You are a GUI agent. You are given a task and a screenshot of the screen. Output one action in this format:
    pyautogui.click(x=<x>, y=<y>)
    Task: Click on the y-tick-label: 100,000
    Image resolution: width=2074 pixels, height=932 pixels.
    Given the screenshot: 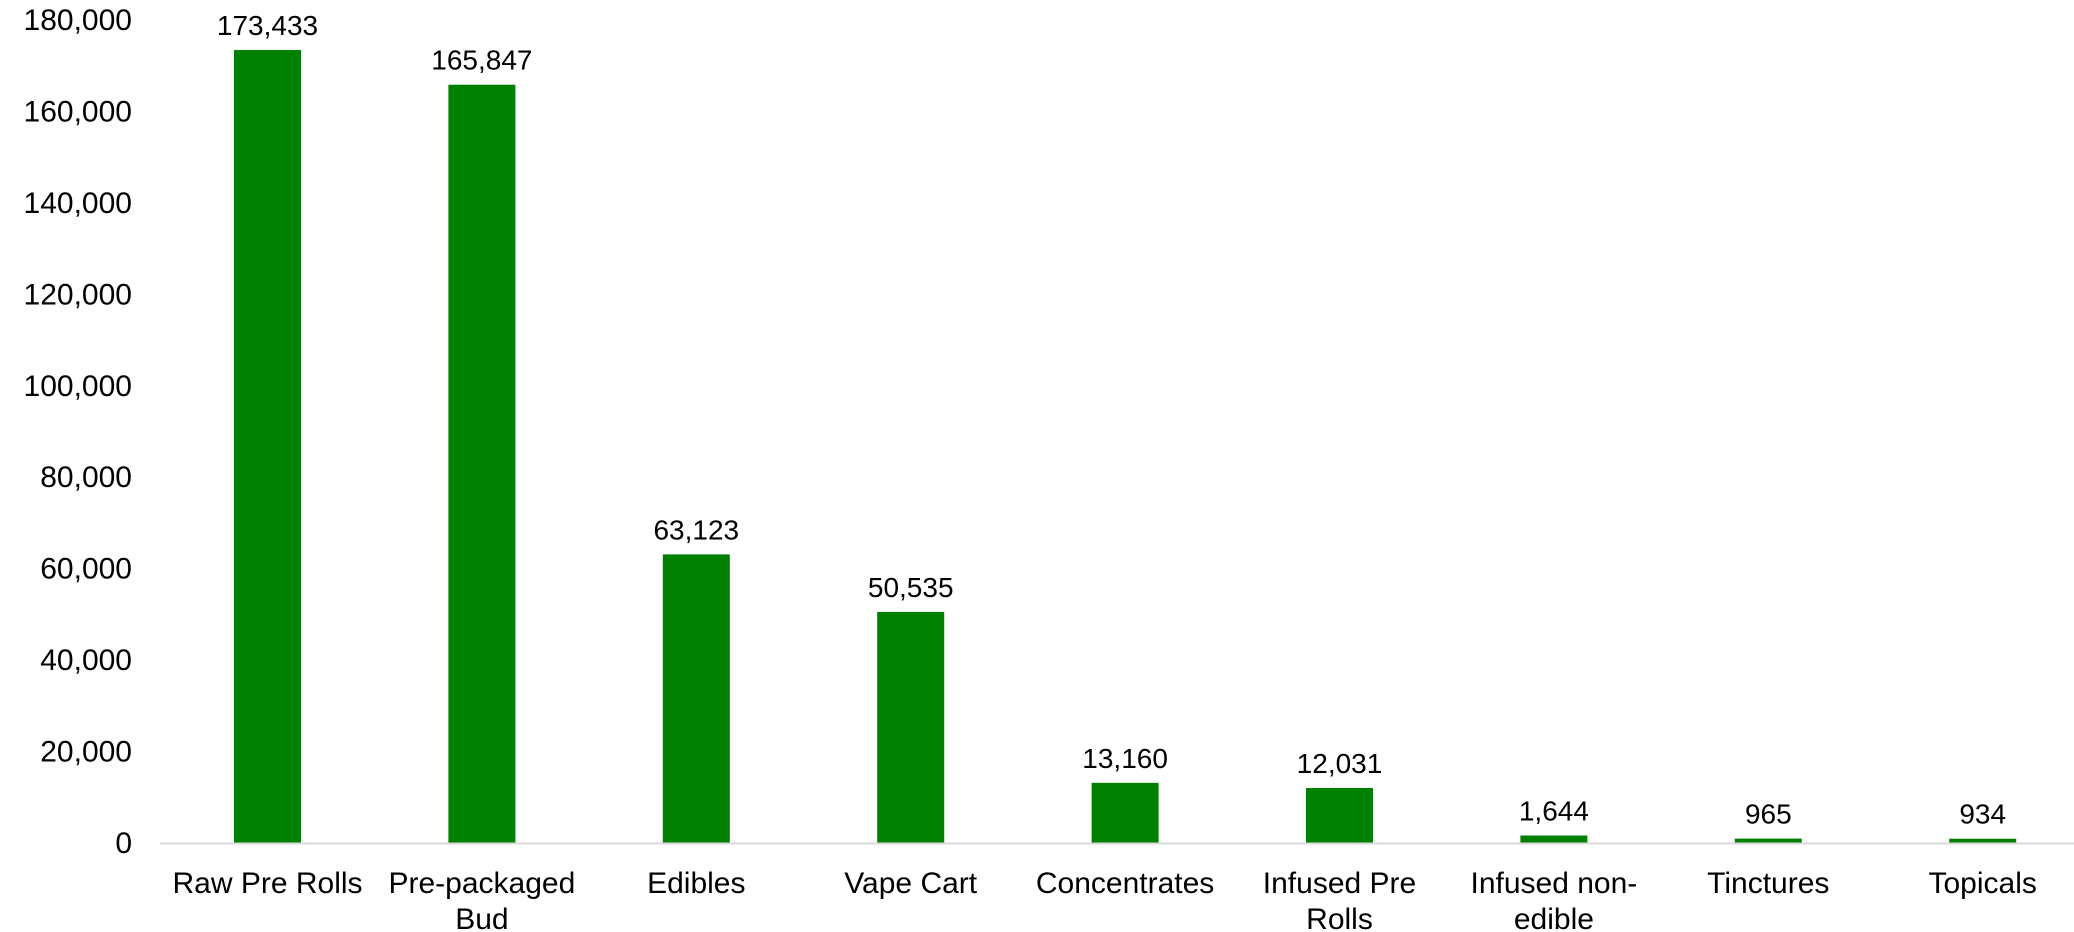 What is the action you would take?
    pyautogui.click(x=78, y=386)
    